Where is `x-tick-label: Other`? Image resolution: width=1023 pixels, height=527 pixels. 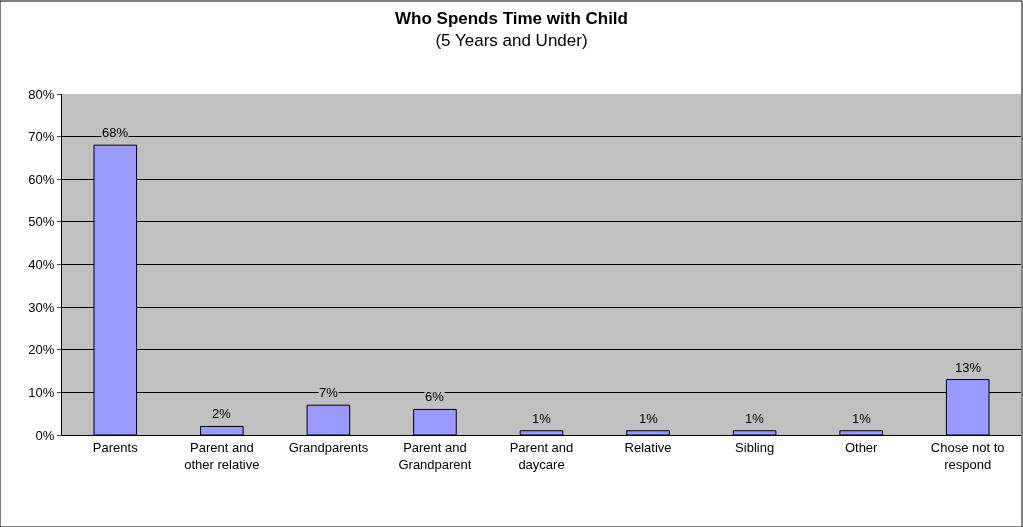 x-tick-label: Other is located at coordinates (861, 447).